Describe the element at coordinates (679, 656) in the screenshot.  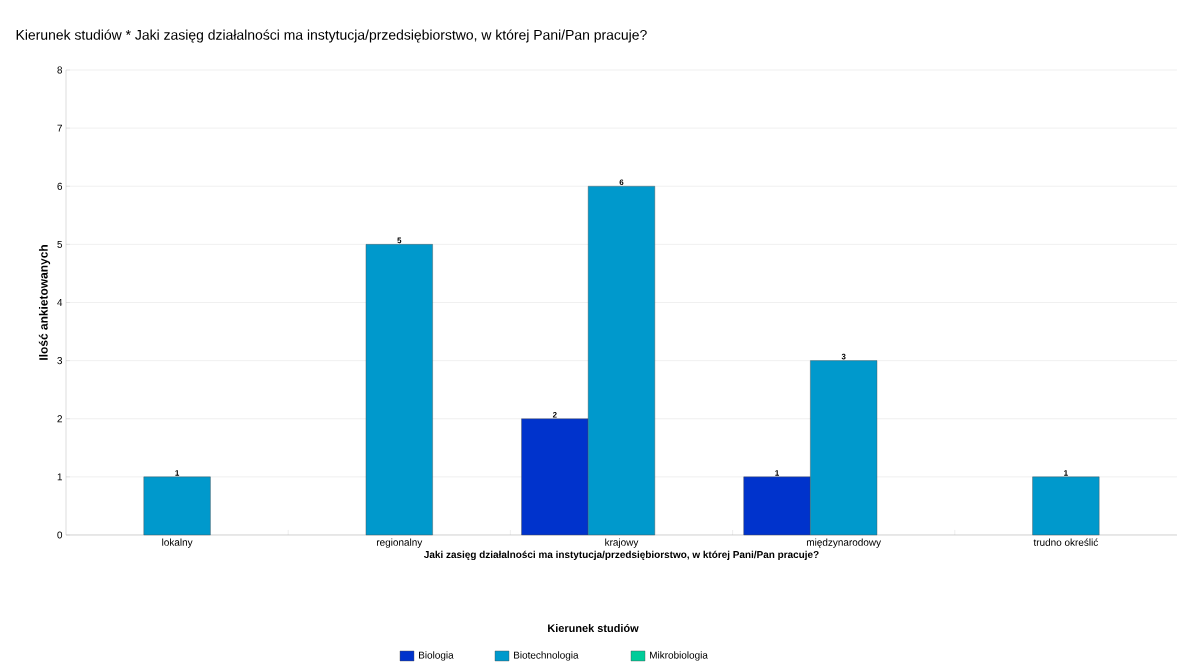
I see `legend-label: Mikrobiologia` at that location.